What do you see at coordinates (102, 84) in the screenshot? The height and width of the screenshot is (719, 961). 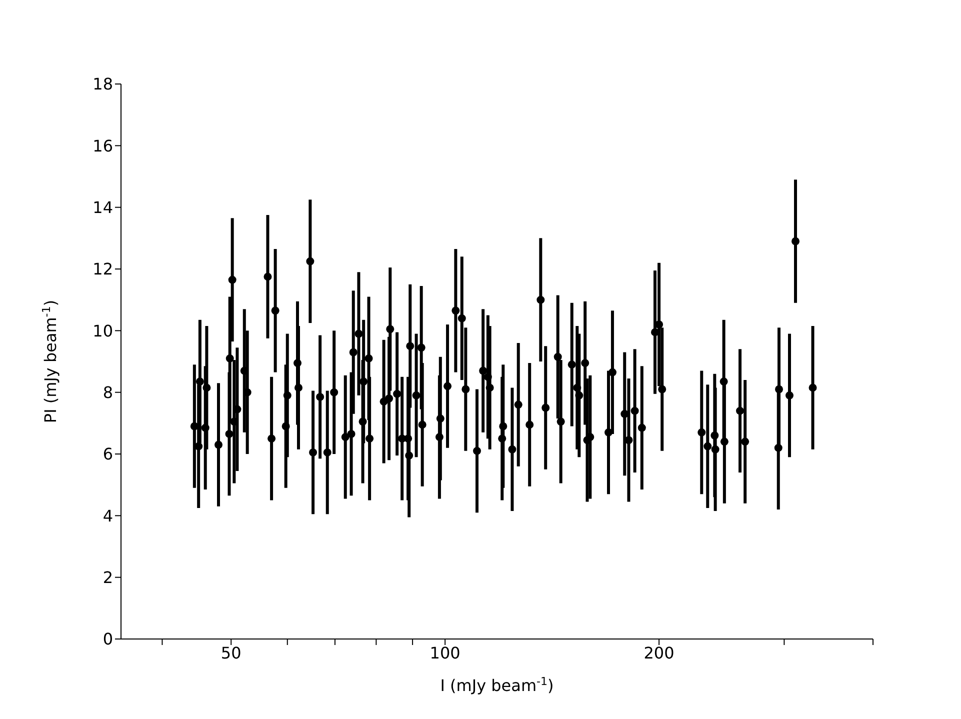 I see `y-tick-label: 18` at bounding box center [102, 84].